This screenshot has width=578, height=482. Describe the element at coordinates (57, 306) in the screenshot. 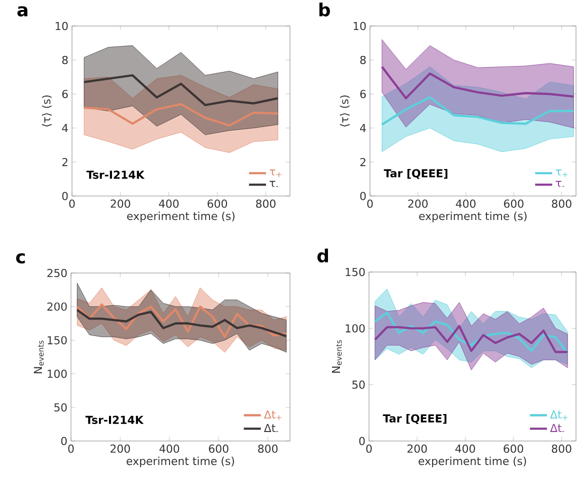

I see `y-tick-label: 200` at that location.